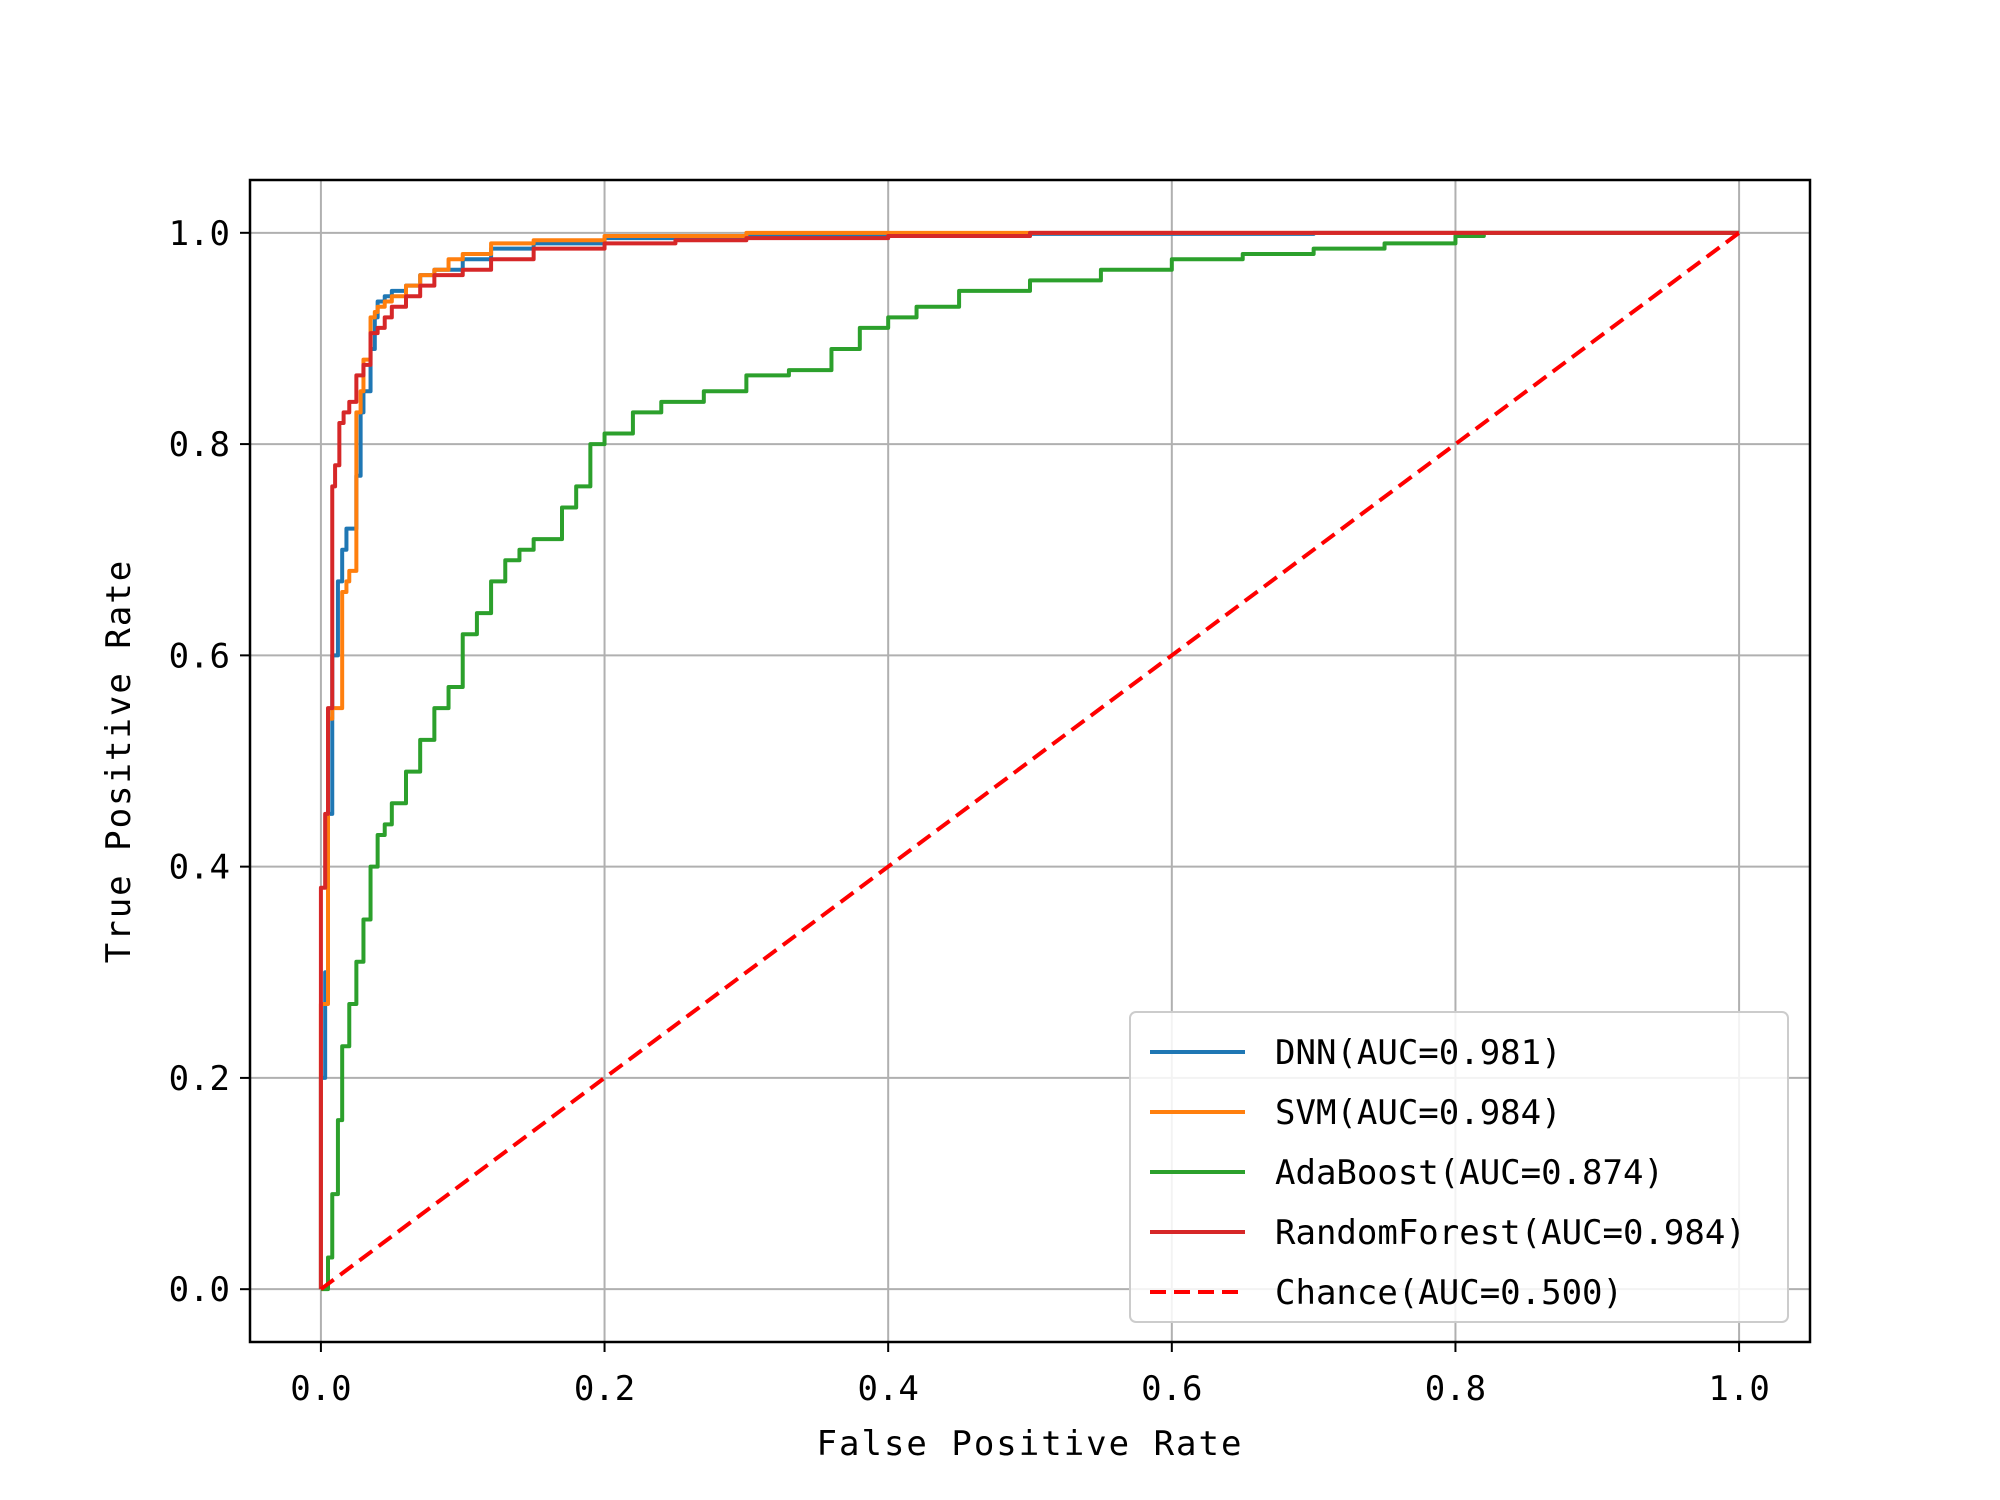  What do you see at coordinates (119, 761) in the screenshot?
I see `y-axis-label: True Positive Rate` at bounding box center [119, 761].